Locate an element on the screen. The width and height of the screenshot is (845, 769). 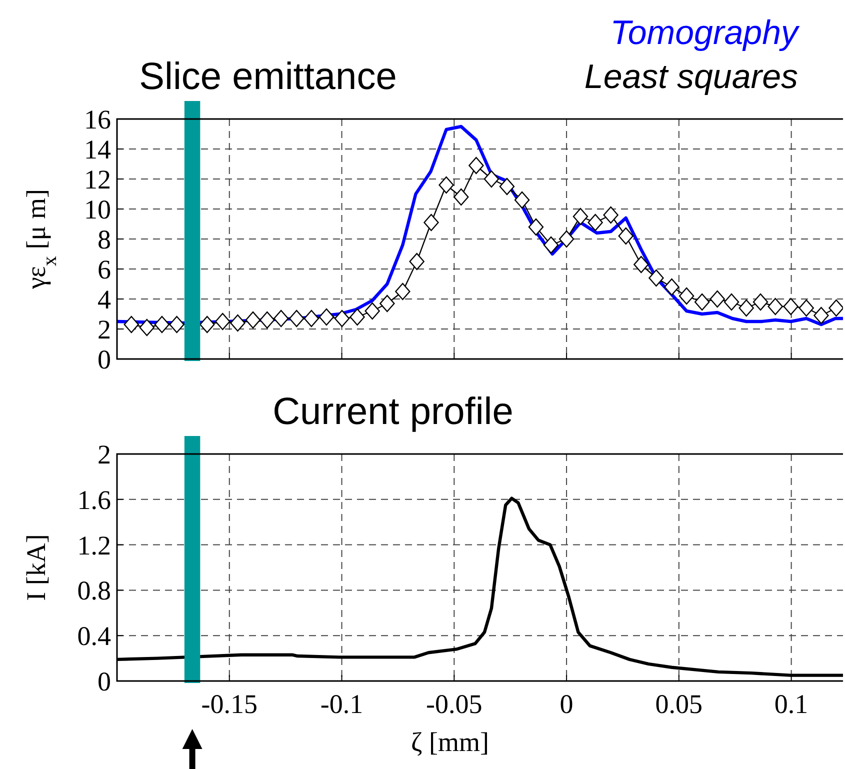
chart-title: Slice emittance is located at coordinates (268, 77).